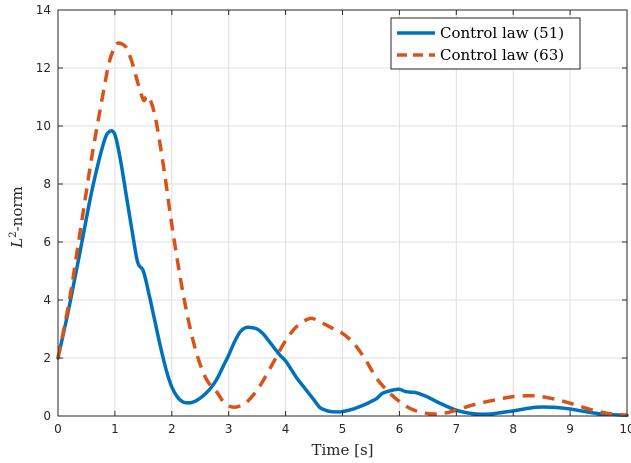  What do you see at coordinates (513, 429) in the screenshot?
I see `x-tick-label: 8` at bounding box center [513, 429].